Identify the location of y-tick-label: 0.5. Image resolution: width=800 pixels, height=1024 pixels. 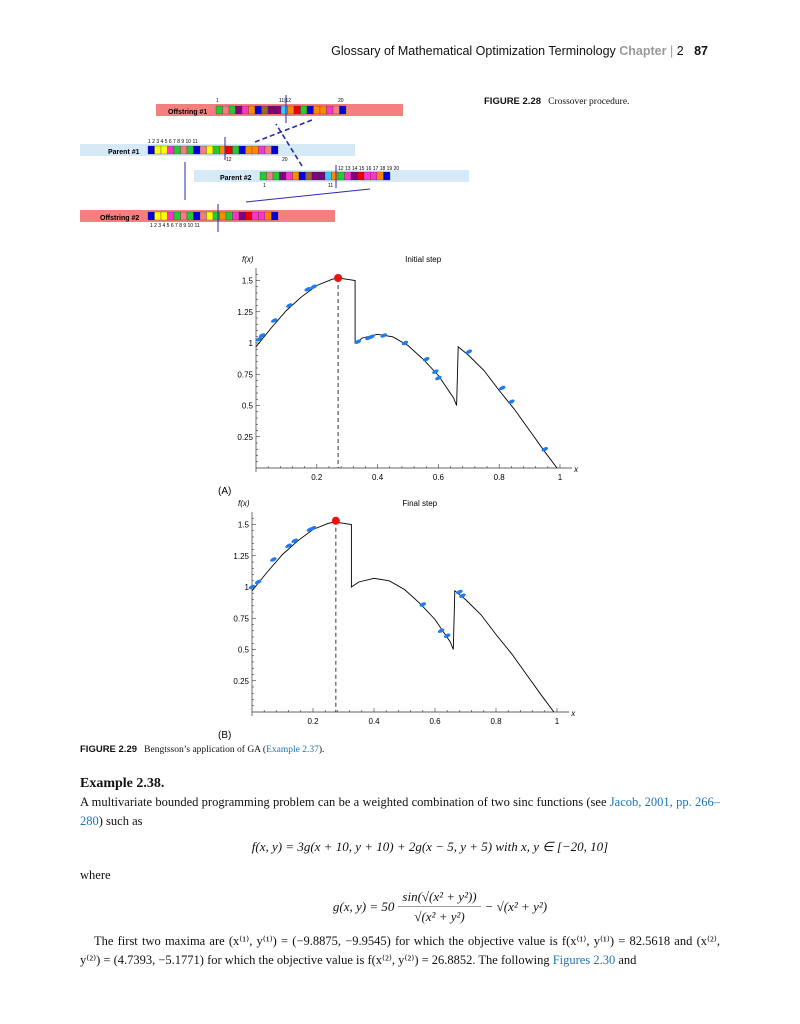
(248, 406).